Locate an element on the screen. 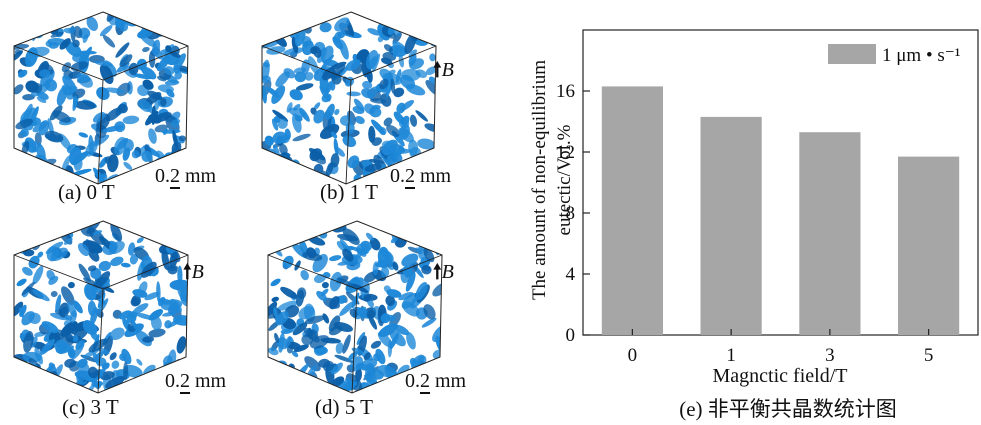 The image size is (981, 425). panel-a: 0.2 mm (a) 0 T is located at coordinates (125, 105).